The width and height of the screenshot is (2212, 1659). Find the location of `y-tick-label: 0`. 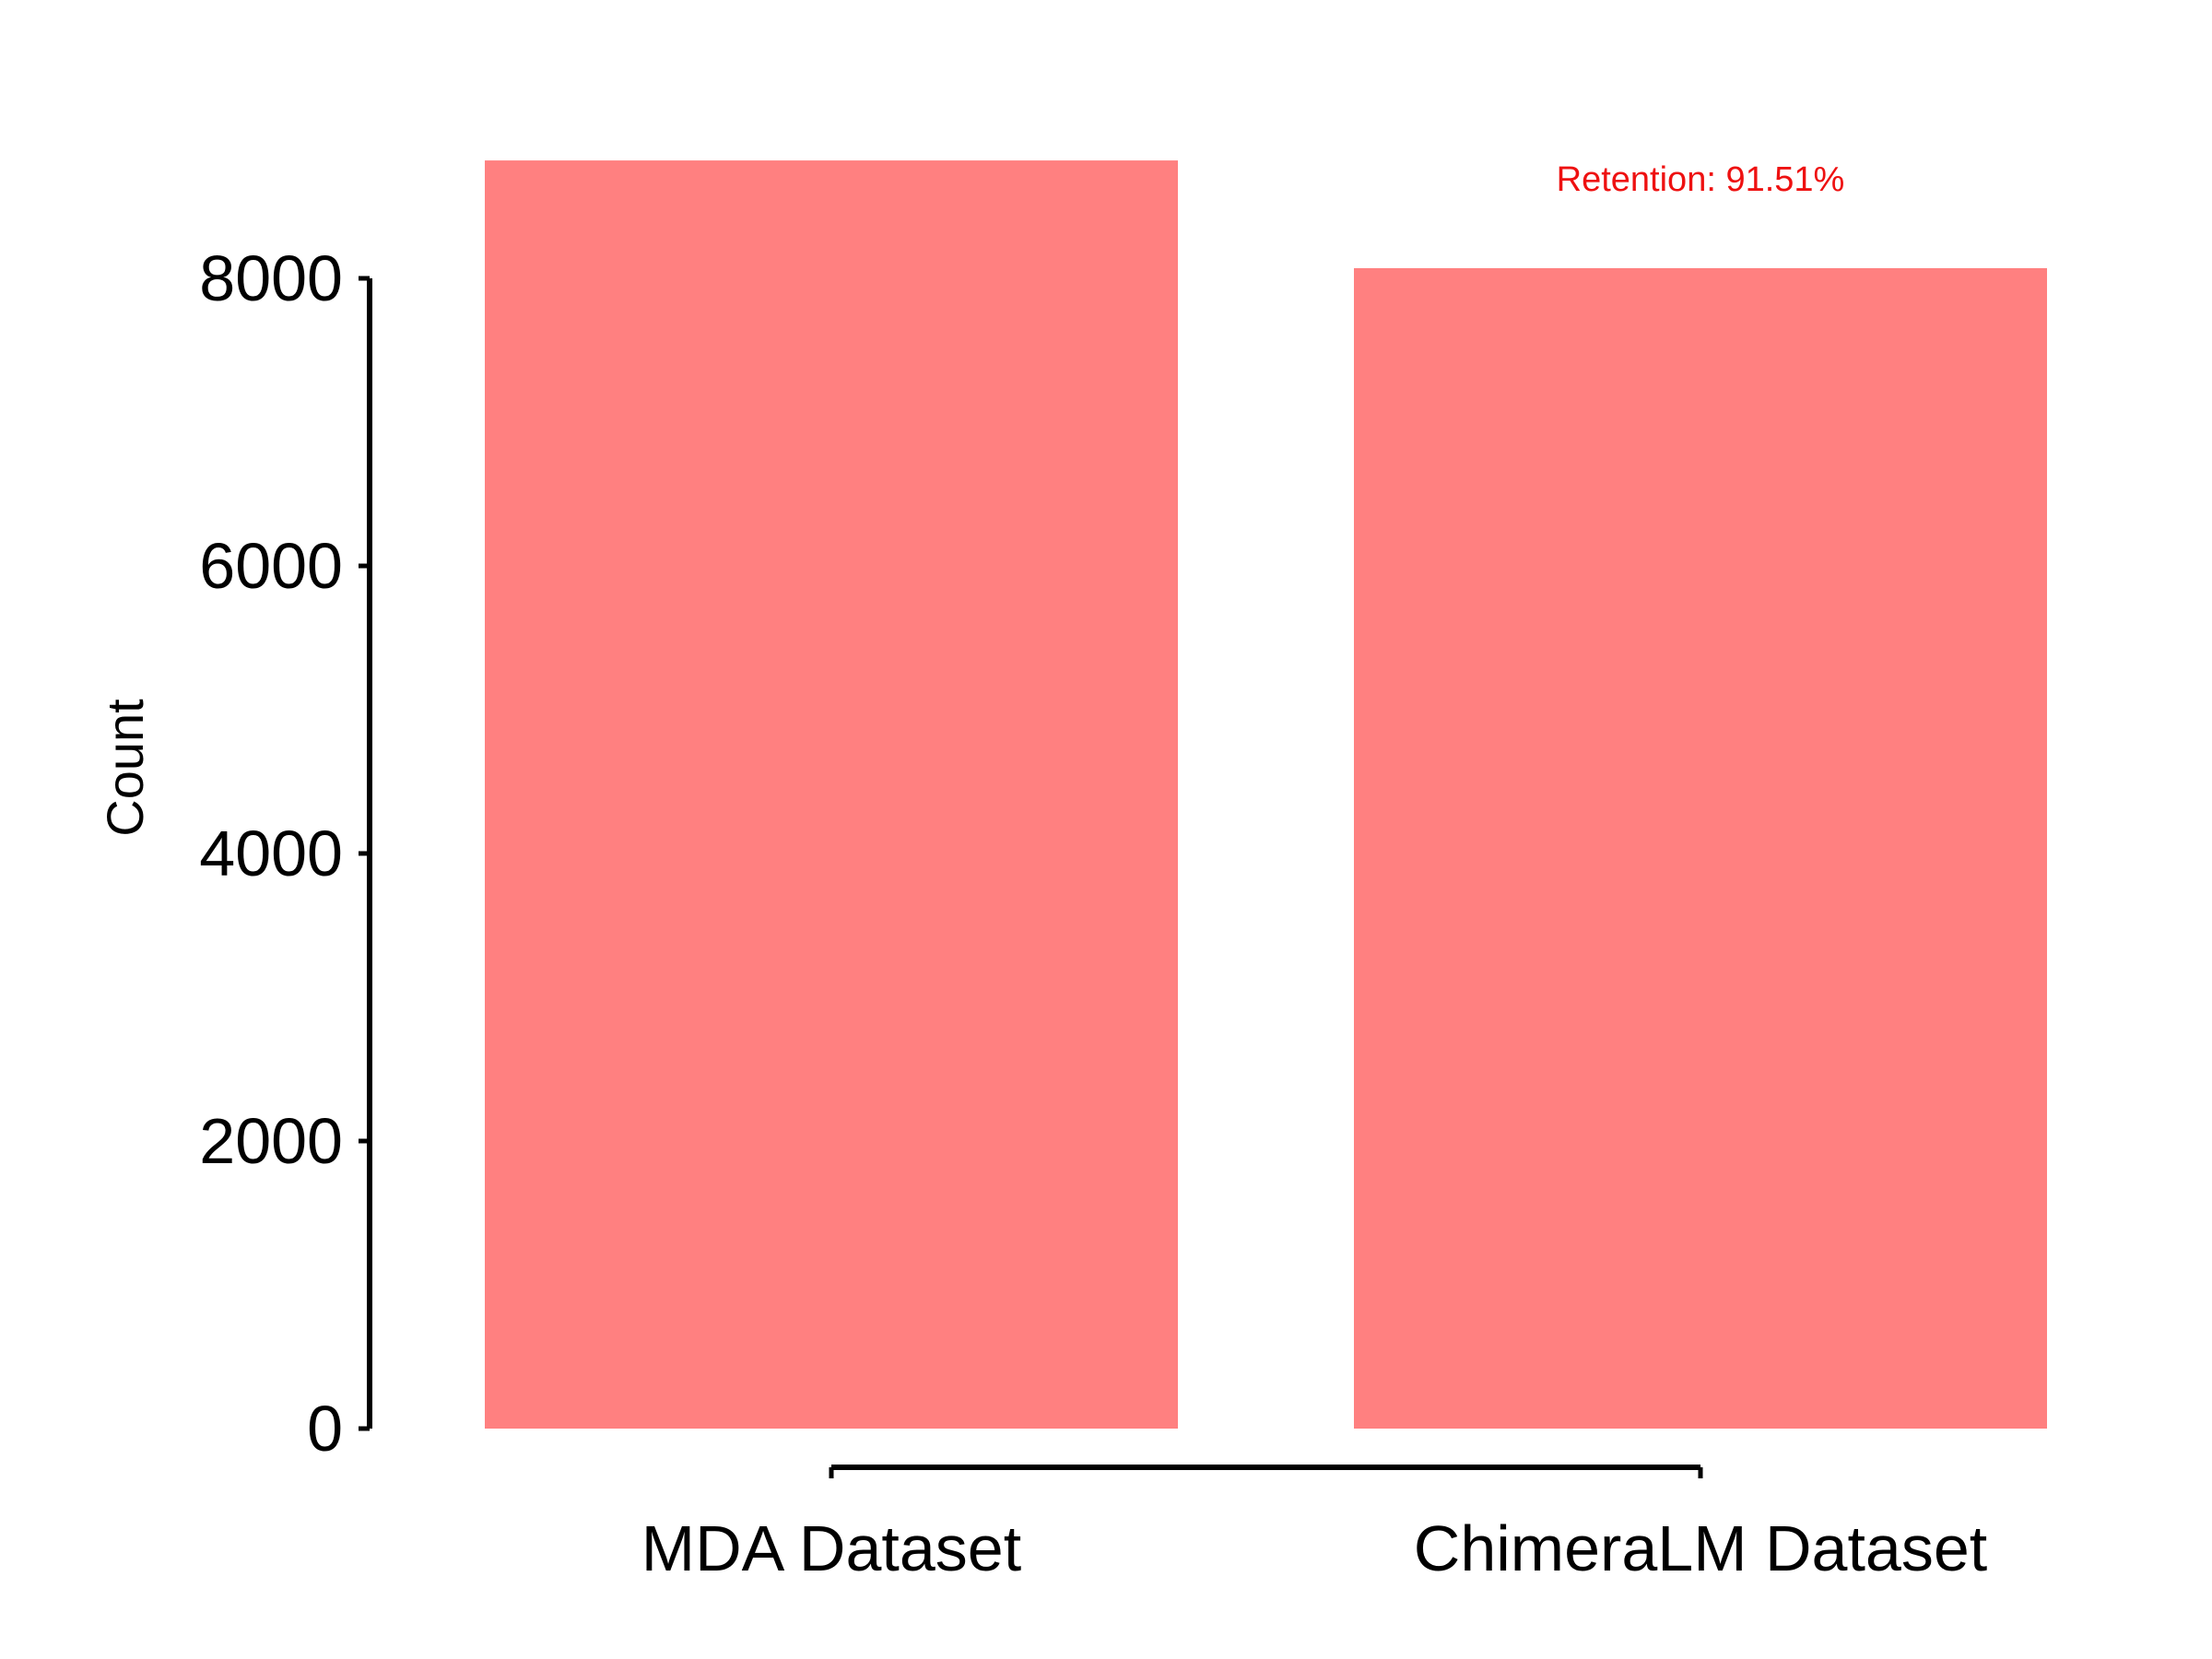

y-tick-label: 0 is located at coordinates (325, 1429).